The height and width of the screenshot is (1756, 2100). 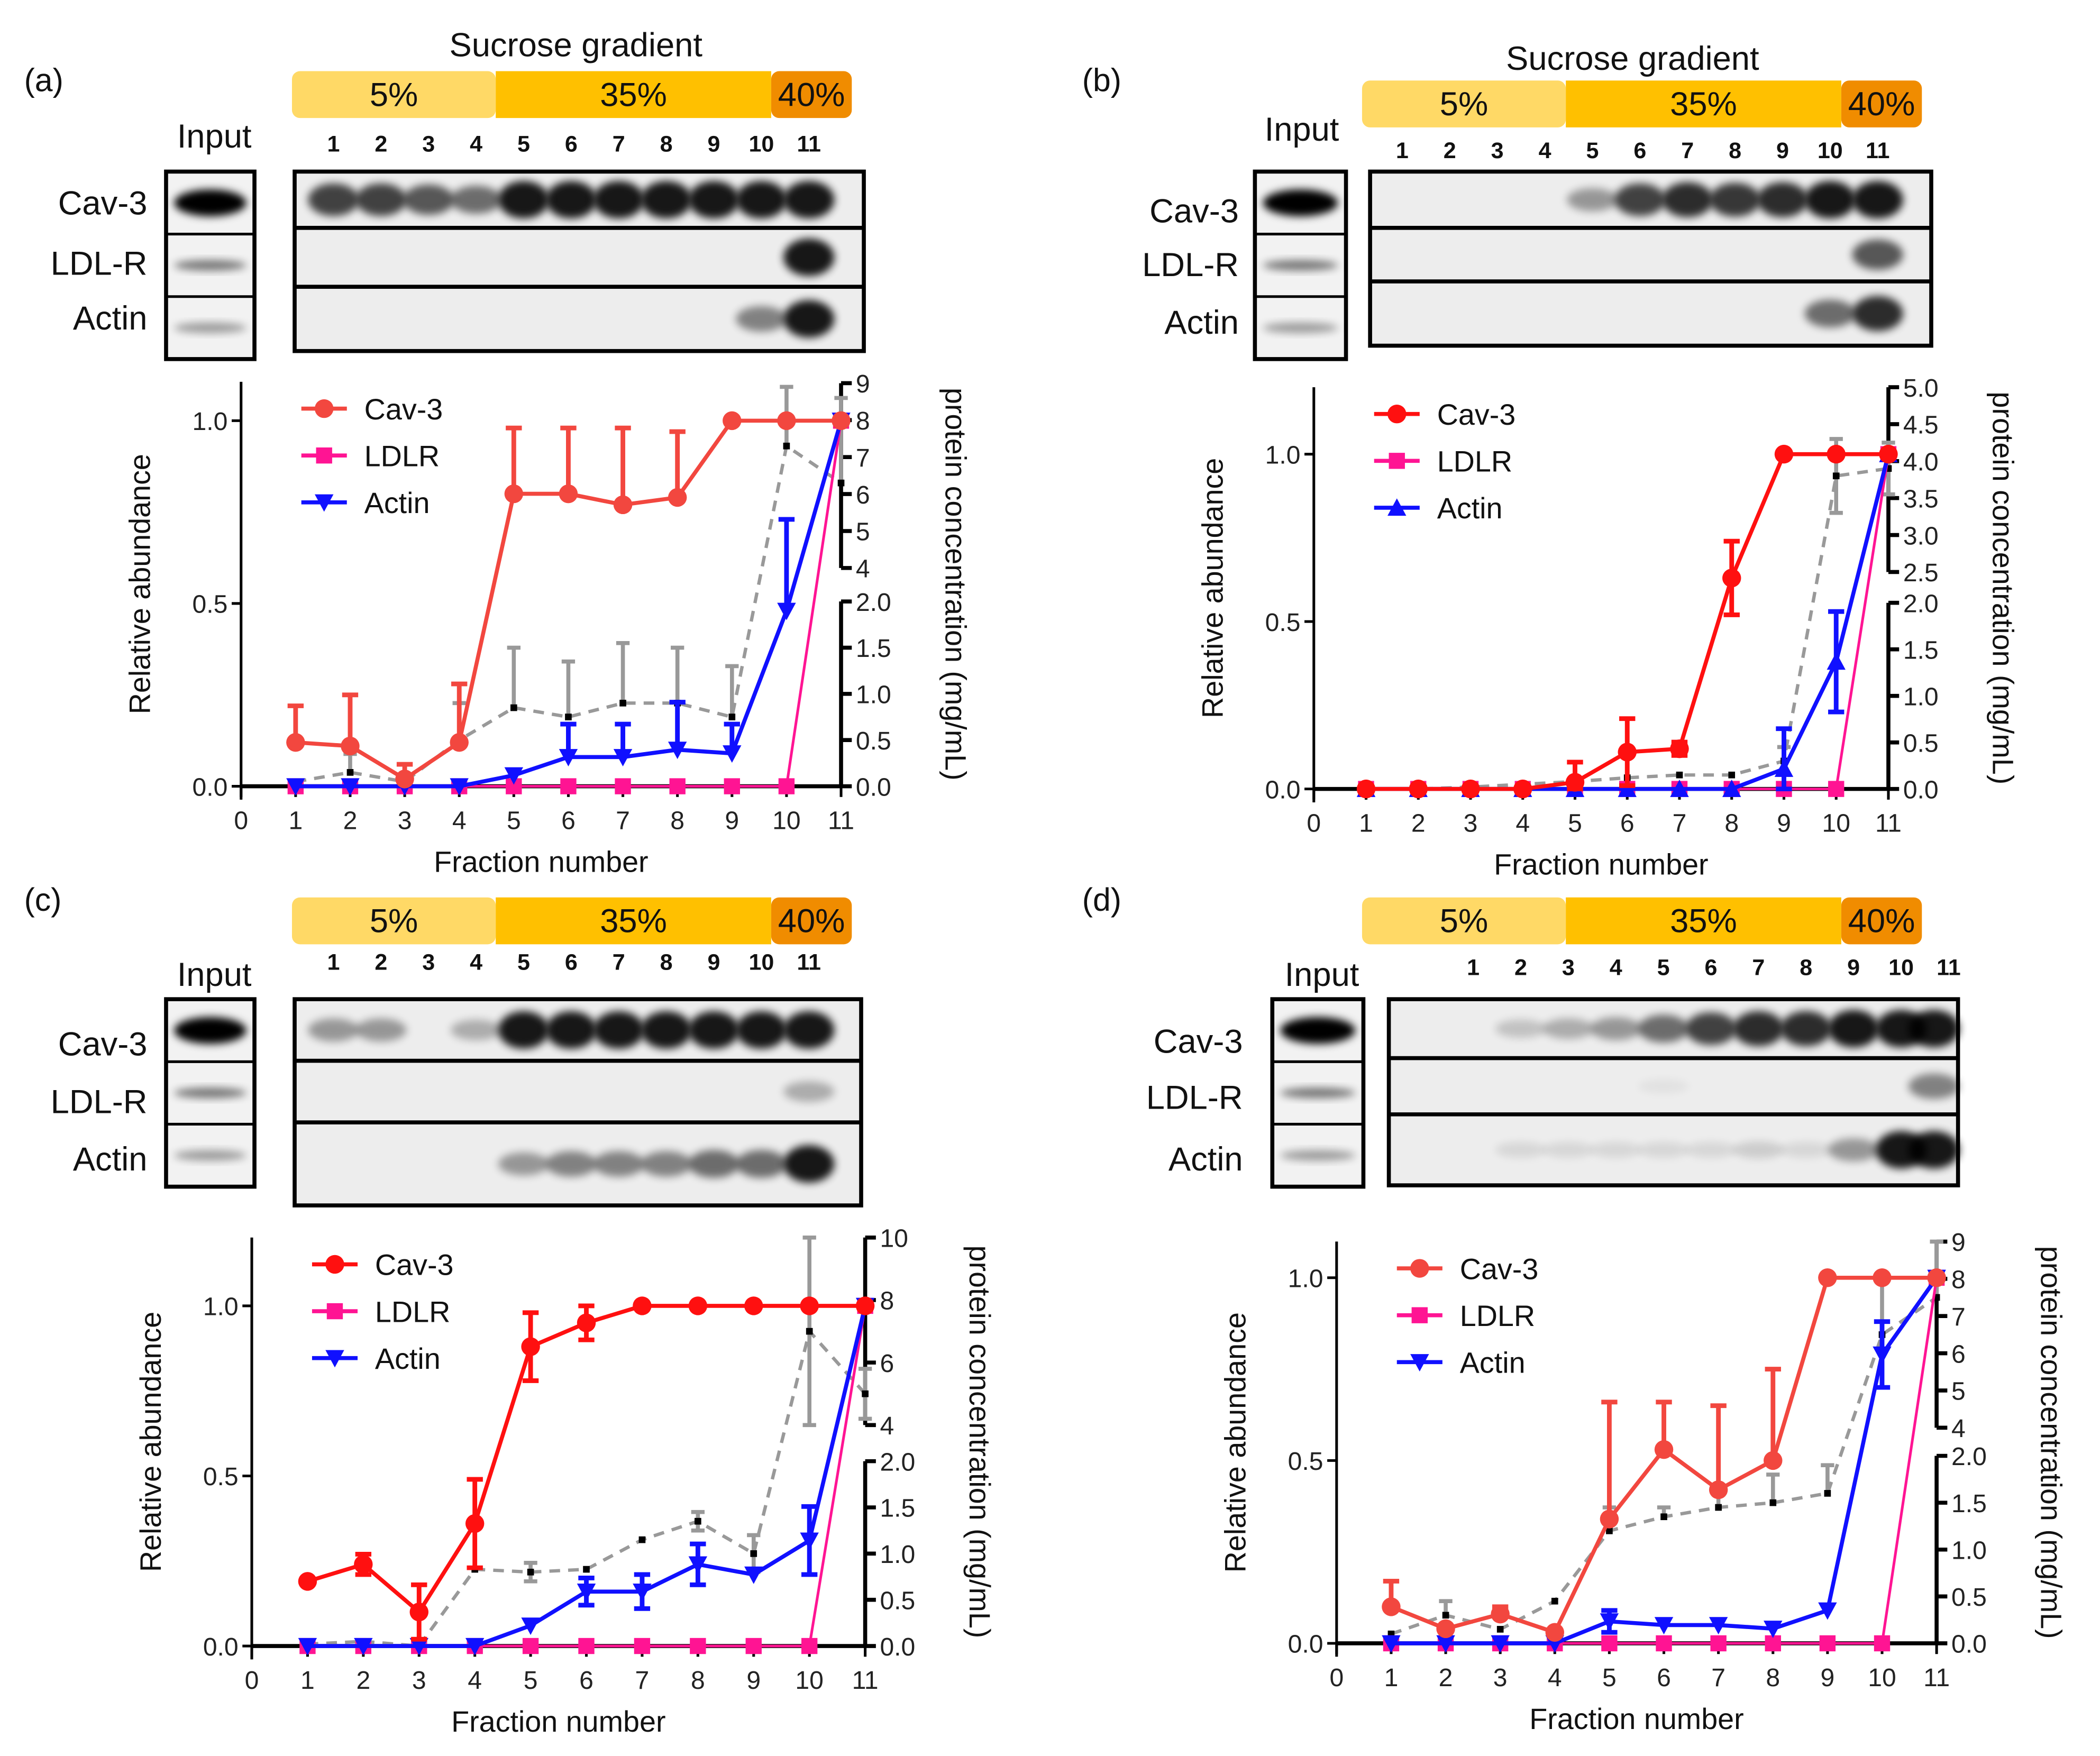 I want to click on gradient-segment, so click(x=811, y=94).